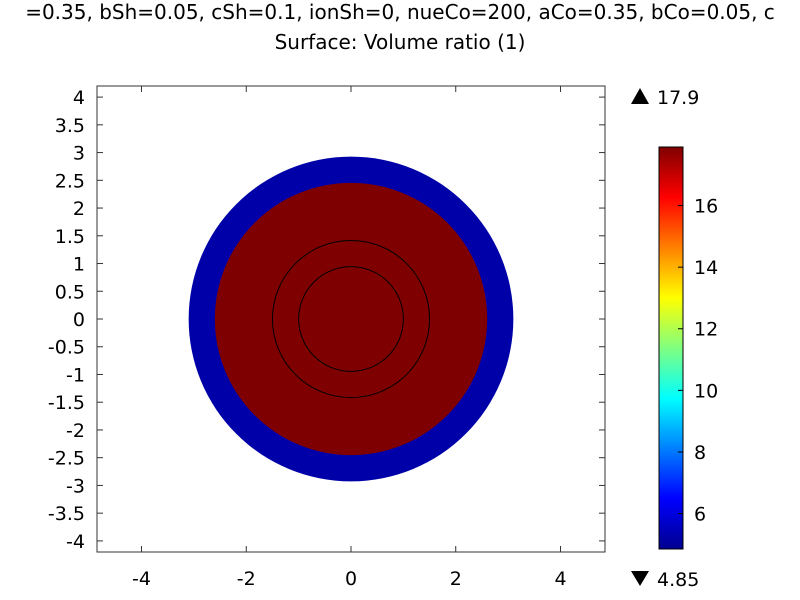 The width and height of the screenshot is (800, 600). Describe the element at coordinates (560, 579) in the screenshot. I see `x-tick-label: 4` at that location.